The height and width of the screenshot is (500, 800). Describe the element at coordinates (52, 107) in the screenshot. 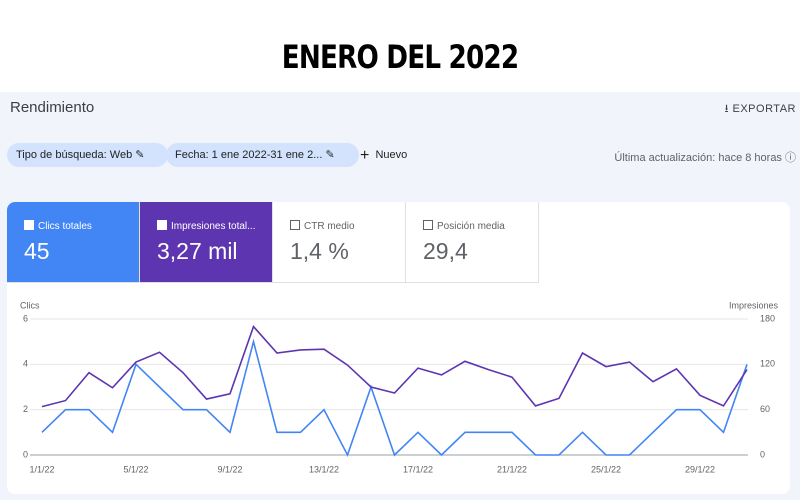

I see `page-title: Rendimiento` at that location.